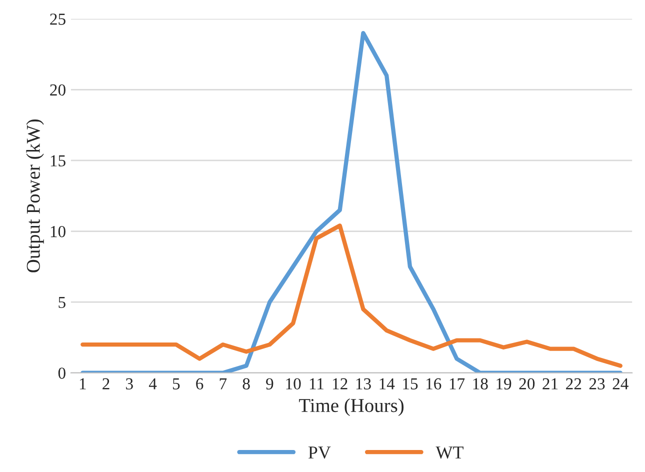 The image size is (645, 472). Describe the element at coordinates (351, 407) in the screenshot. I see `x-axis-title: Time (Hours)` at that location.